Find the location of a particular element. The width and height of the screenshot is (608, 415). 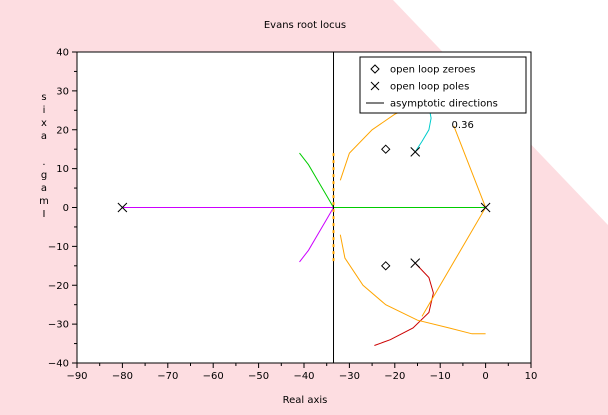

gain-annotation: 0.36 is located at coordinates (463, 125).